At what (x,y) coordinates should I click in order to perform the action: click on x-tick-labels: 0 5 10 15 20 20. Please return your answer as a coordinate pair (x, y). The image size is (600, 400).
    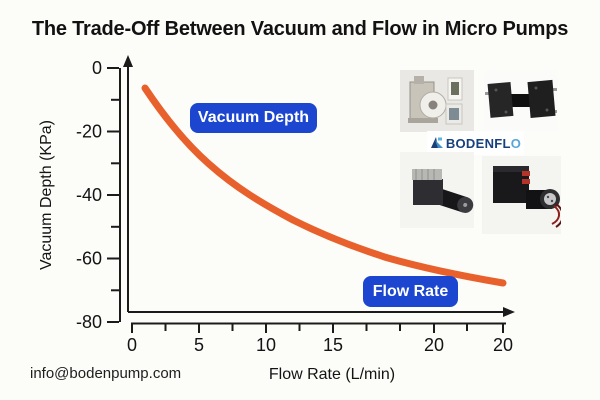
    Looking at the image, I should click on (320, 345).